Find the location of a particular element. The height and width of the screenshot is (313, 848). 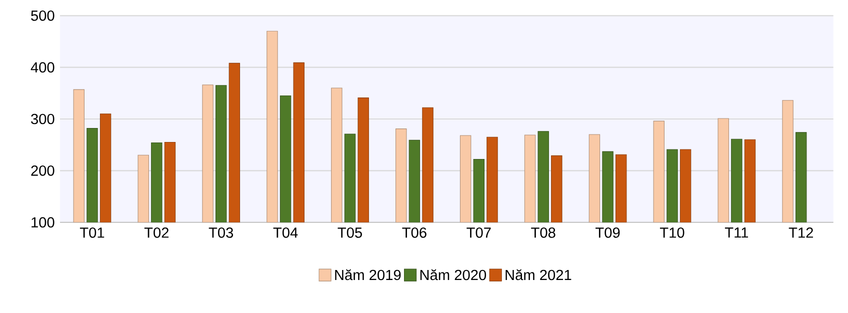

x-tick-label: T08 is located at coordinates (543, 232).